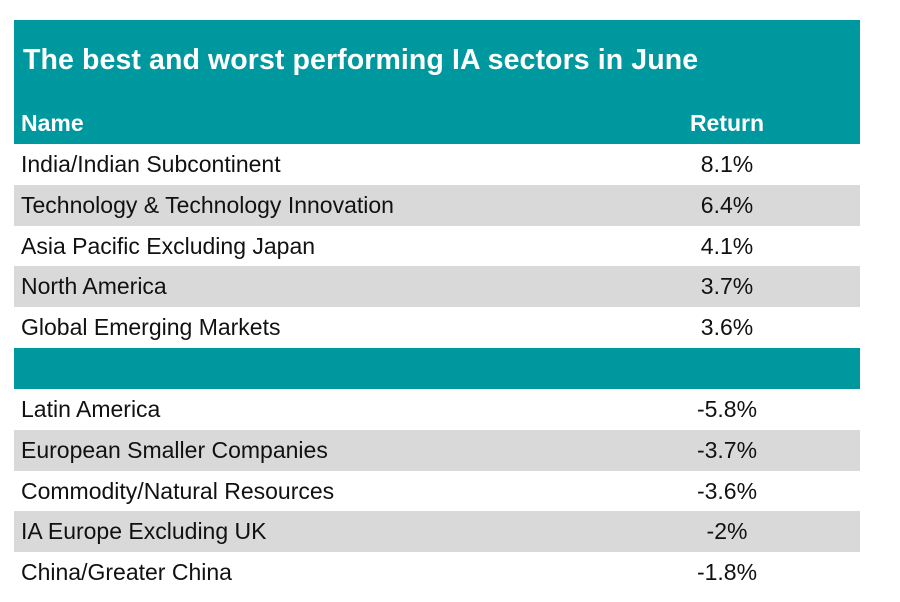 This screenshot has height=602, width=900. What do you see at coordinates (727, 572) in the screenshot?
I see `sector-return: -1.8%` at bounding box center [727, 572].